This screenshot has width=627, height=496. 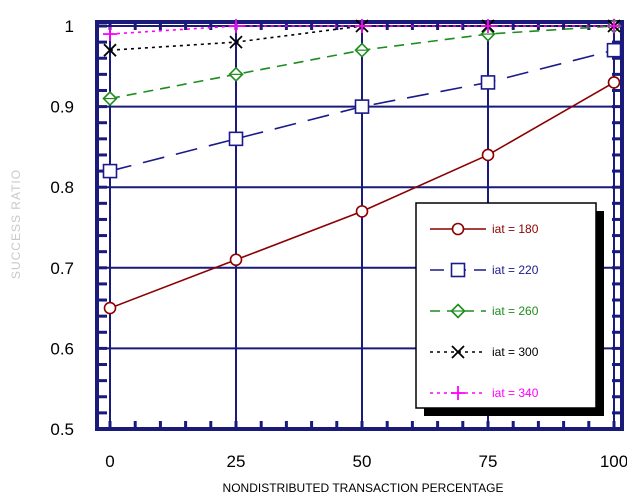 I want to click on legend-label: iat = 220, so click(x=515, y=270).